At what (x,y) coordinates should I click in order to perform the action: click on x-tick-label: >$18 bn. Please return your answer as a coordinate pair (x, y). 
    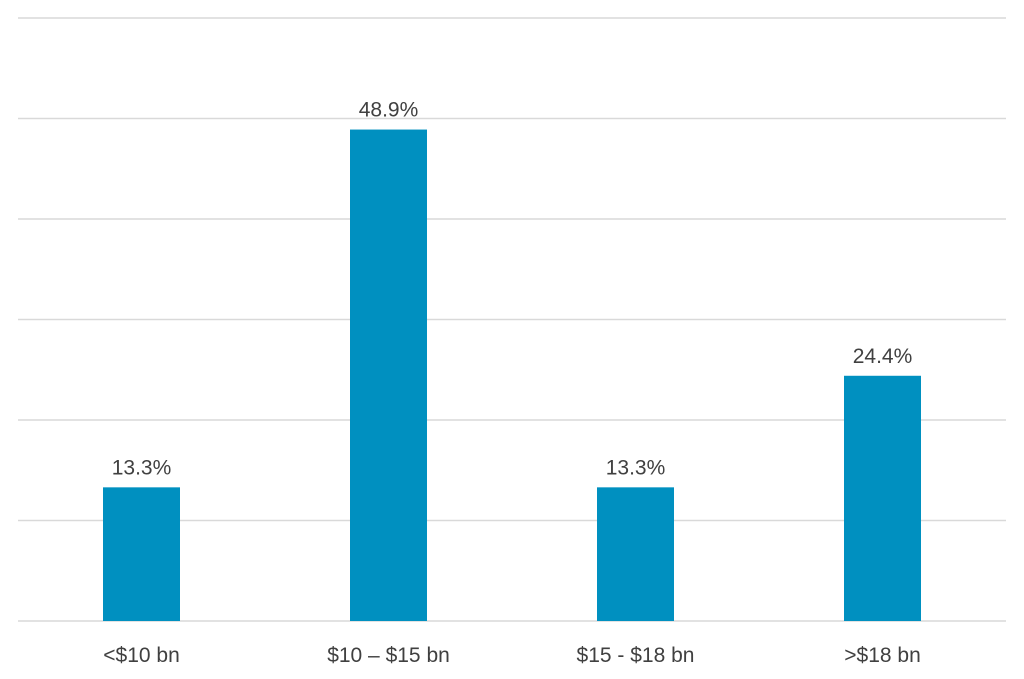
    Looking at the image, I should click on (882, 655).